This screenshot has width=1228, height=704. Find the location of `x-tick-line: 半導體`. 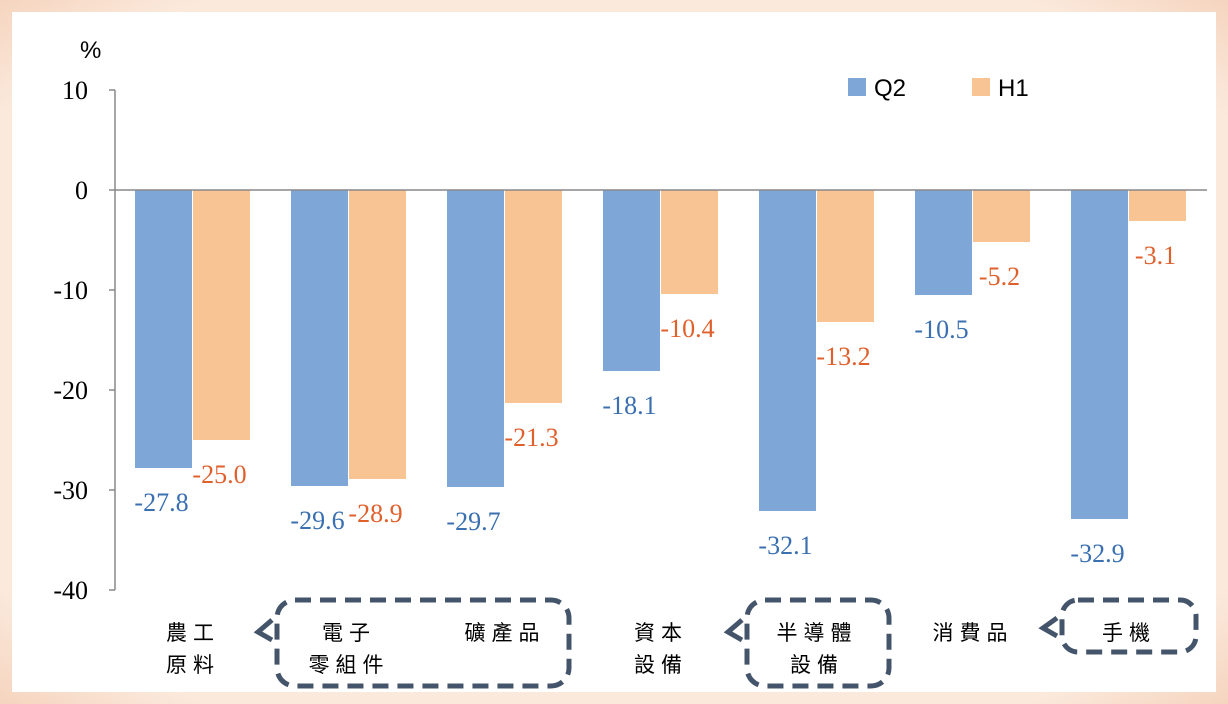

x-tick-line: 半導體 is located at coordinates (817, 633).